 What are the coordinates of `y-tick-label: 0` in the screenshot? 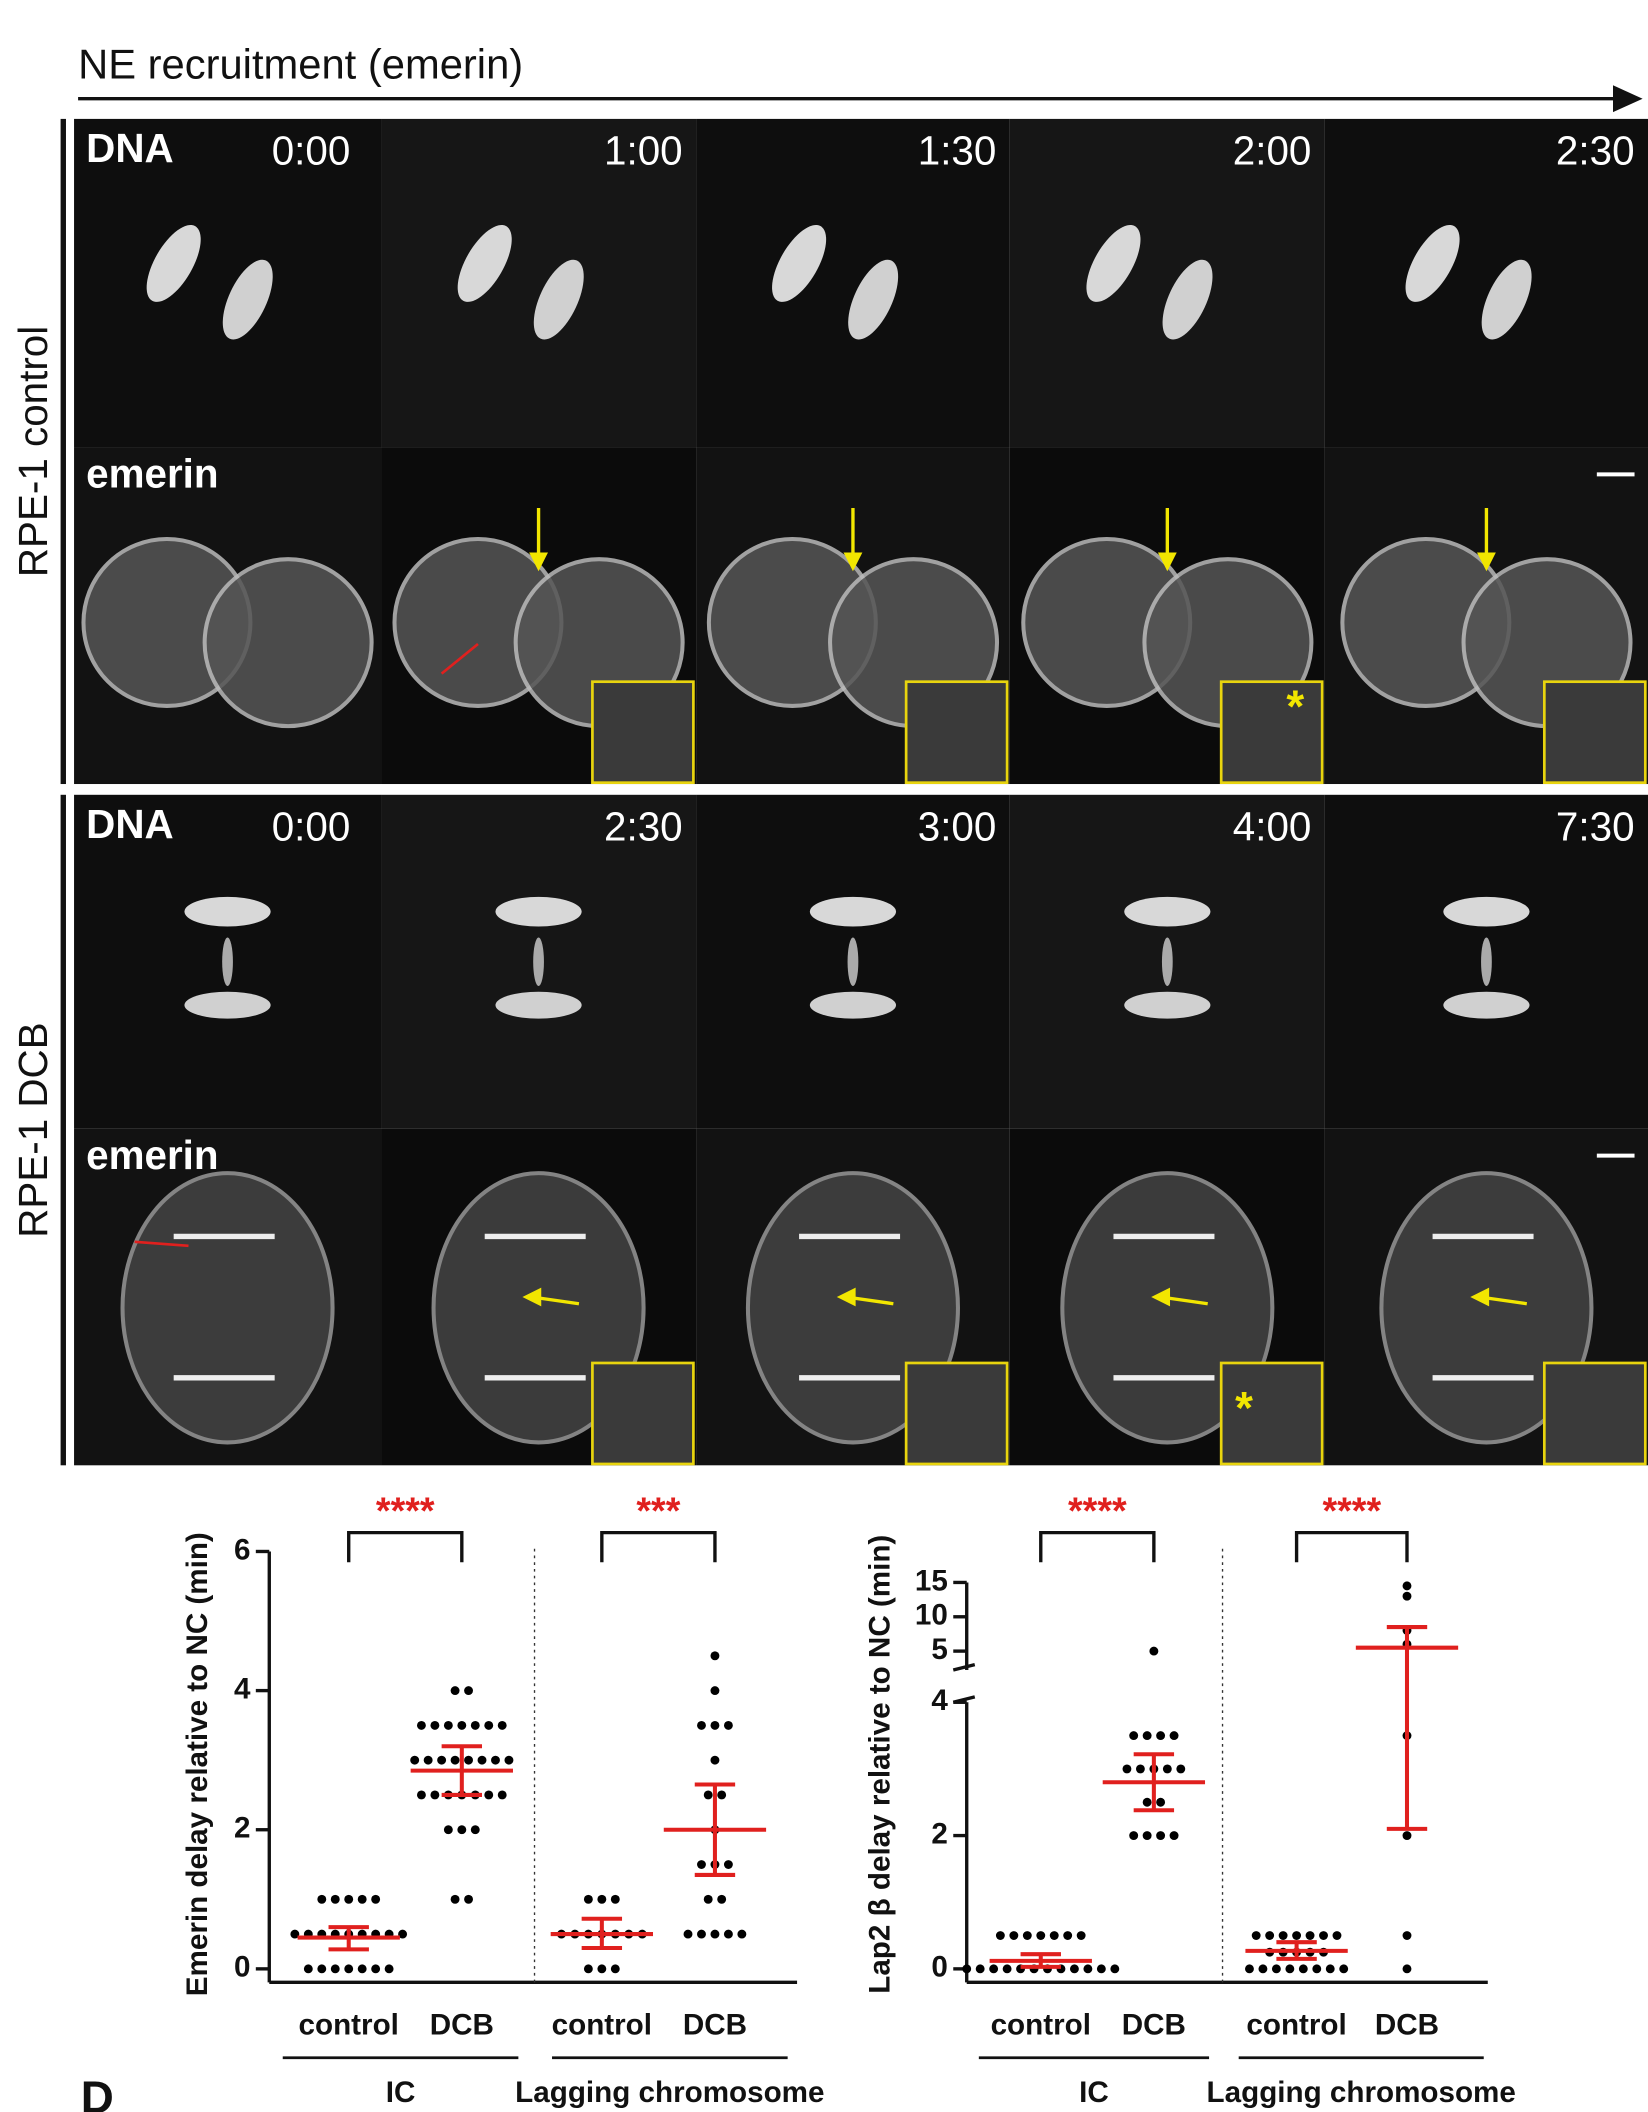 It's located at (939, 1967).